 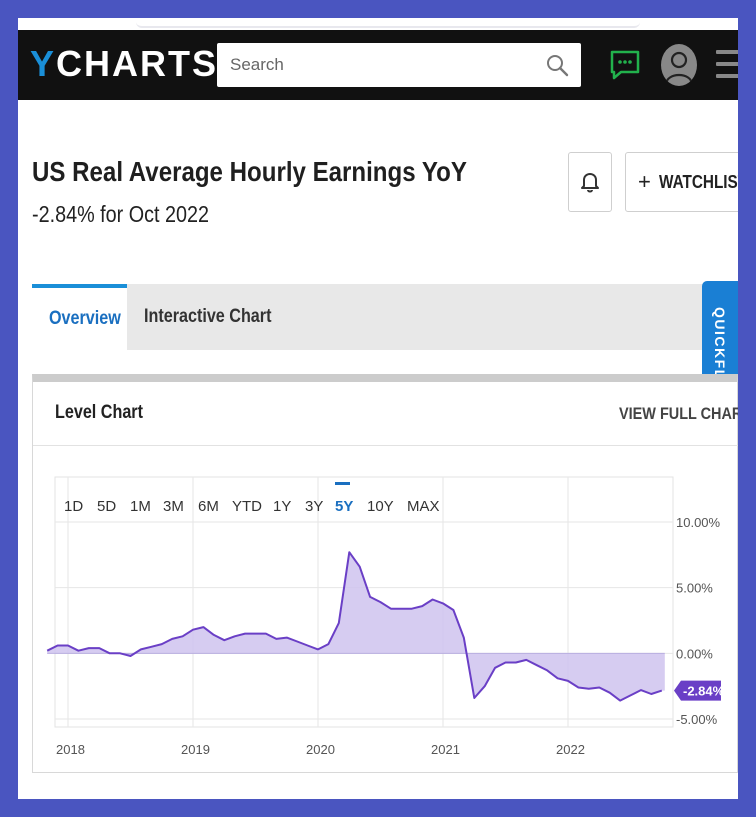 I want to click on panel-title: Level Chart, so click(x=99, y=412).